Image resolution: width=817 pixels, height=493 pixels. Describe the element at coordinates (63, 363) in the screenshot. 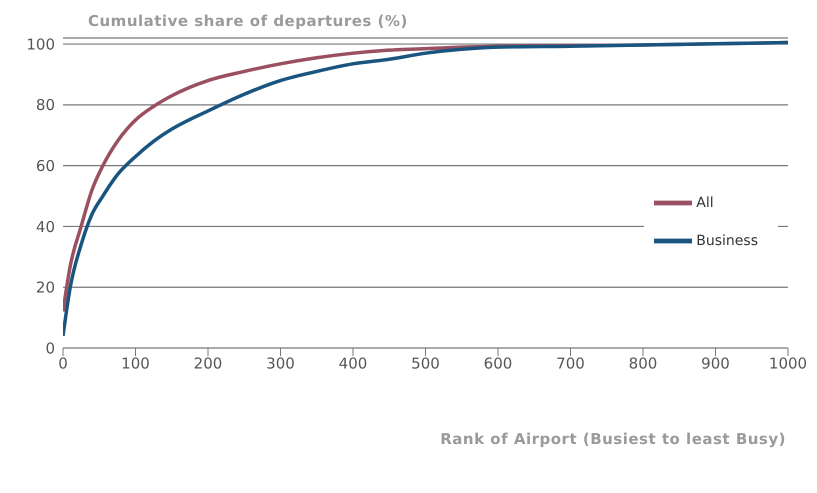

I see `x-tick-label: 0` at that location.